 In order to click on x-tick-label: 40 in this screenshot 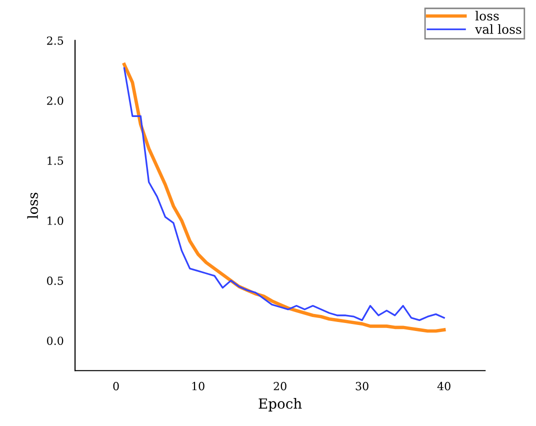, I will do `click(443, 386)`.